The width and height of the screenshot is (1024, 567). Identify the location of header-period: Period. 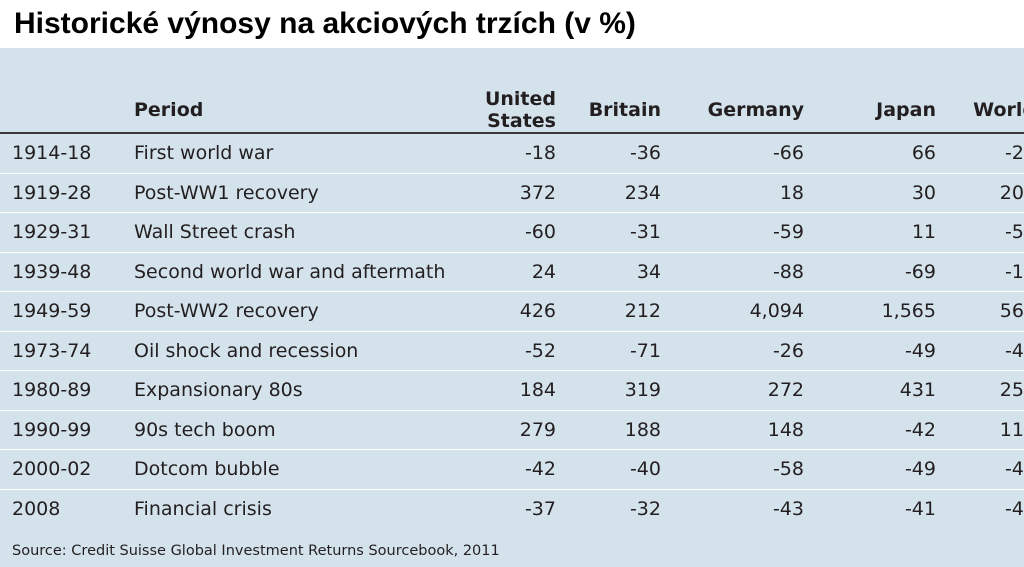
(284, 111).